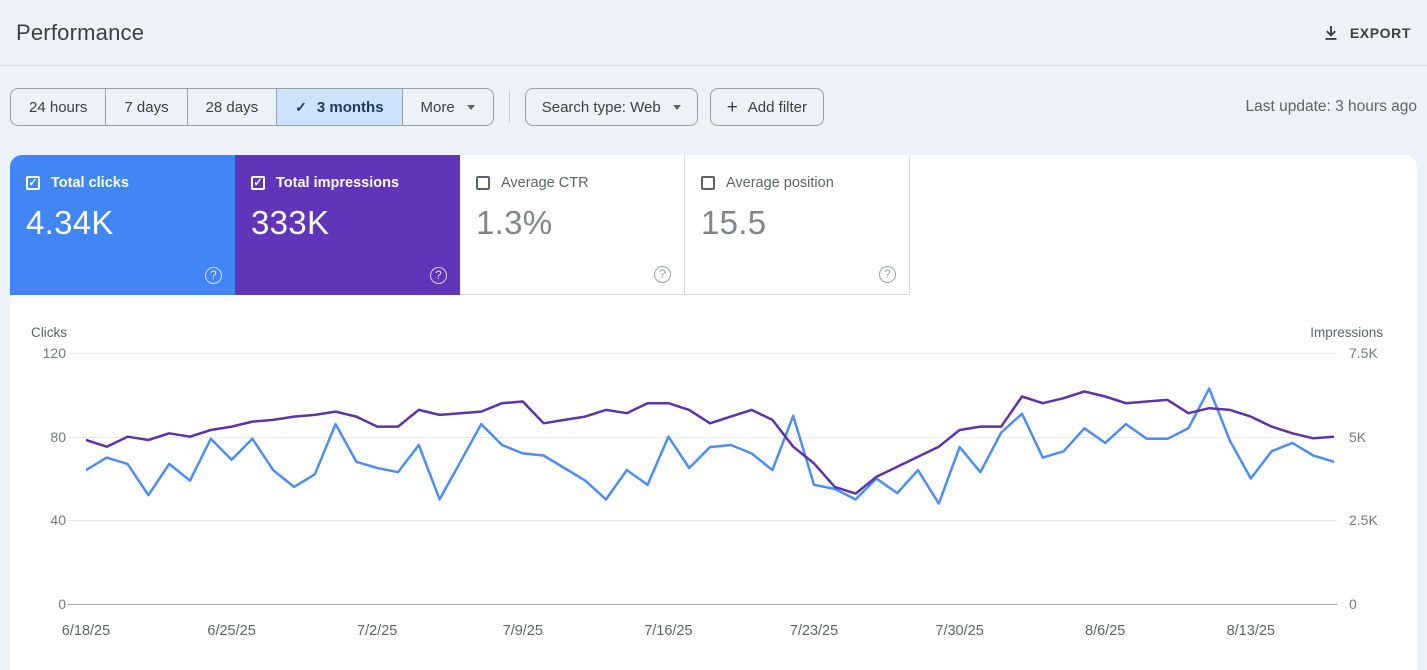 This screenshot has width=1427, height=670. What do you see at coordinates (350, 107) in the screenshot?
I see `date-range-label: 3 months` at bounding box center [350, 107].